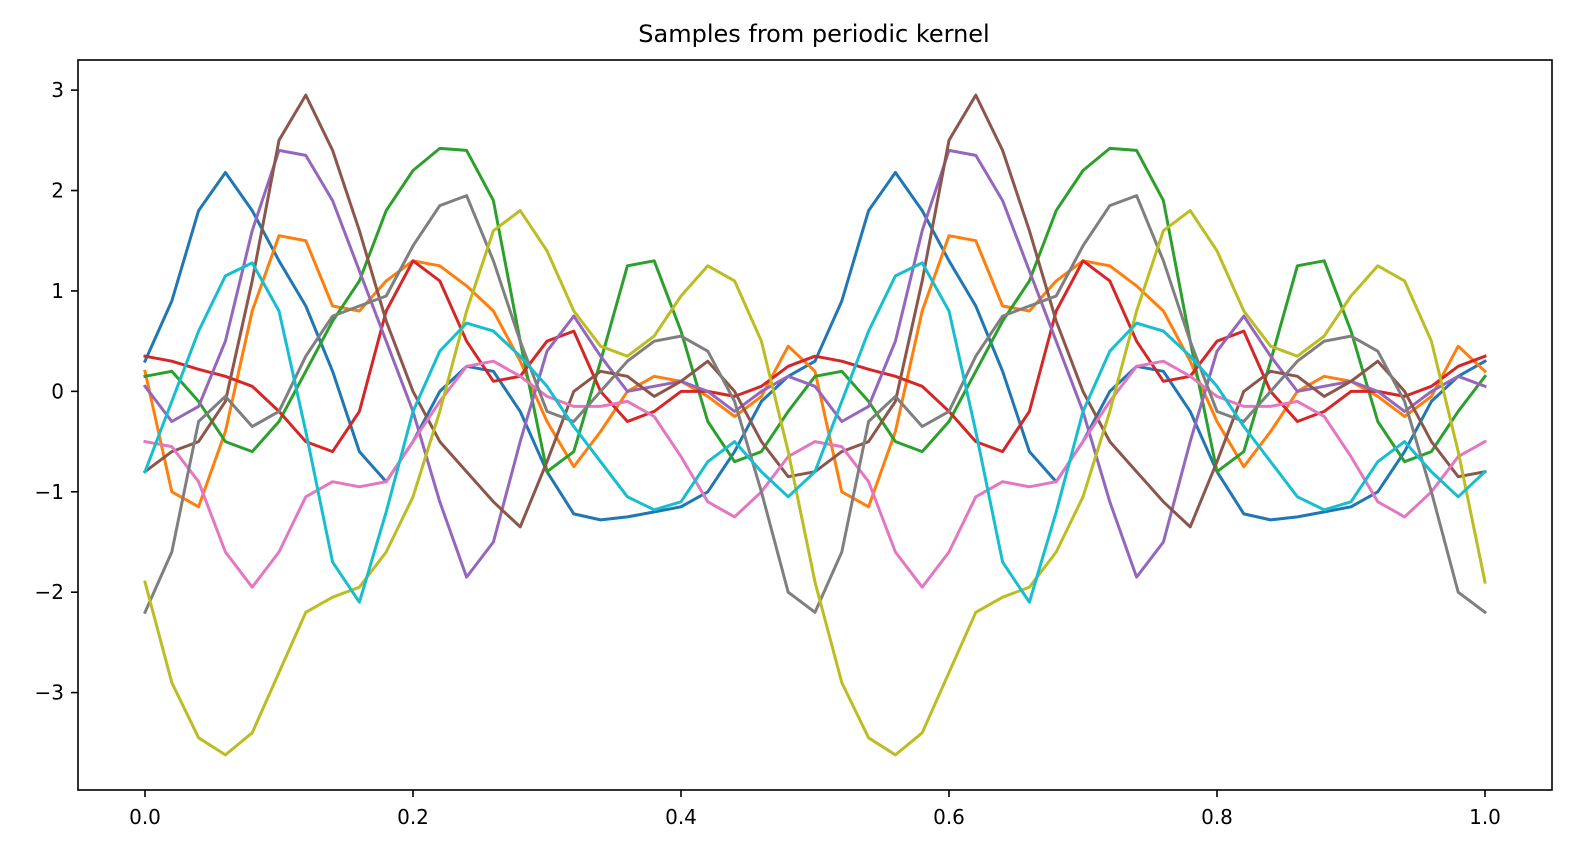 The image size is (1584, 862). Describe the element at coordinates (949, 817) in the screenshot. I see `x-tick-label: 0.6` at that location.